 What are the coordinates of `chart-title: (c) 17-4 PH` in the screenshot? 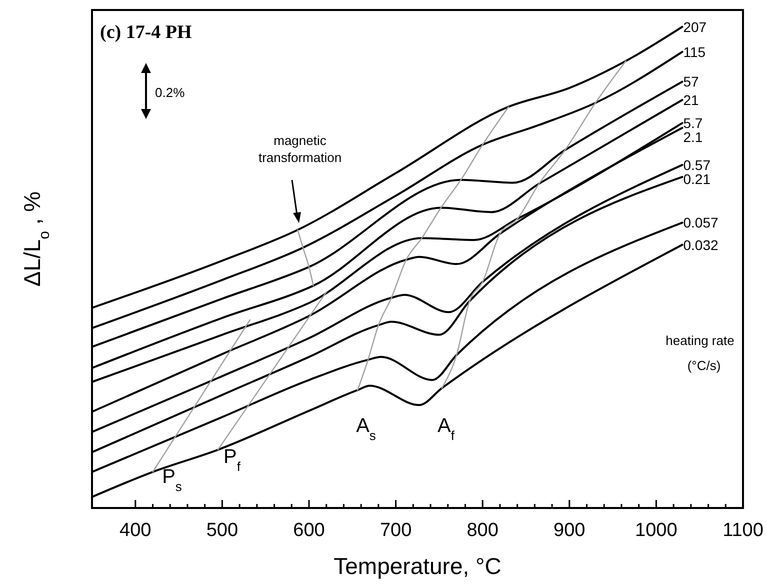 It's located at (146, 32).